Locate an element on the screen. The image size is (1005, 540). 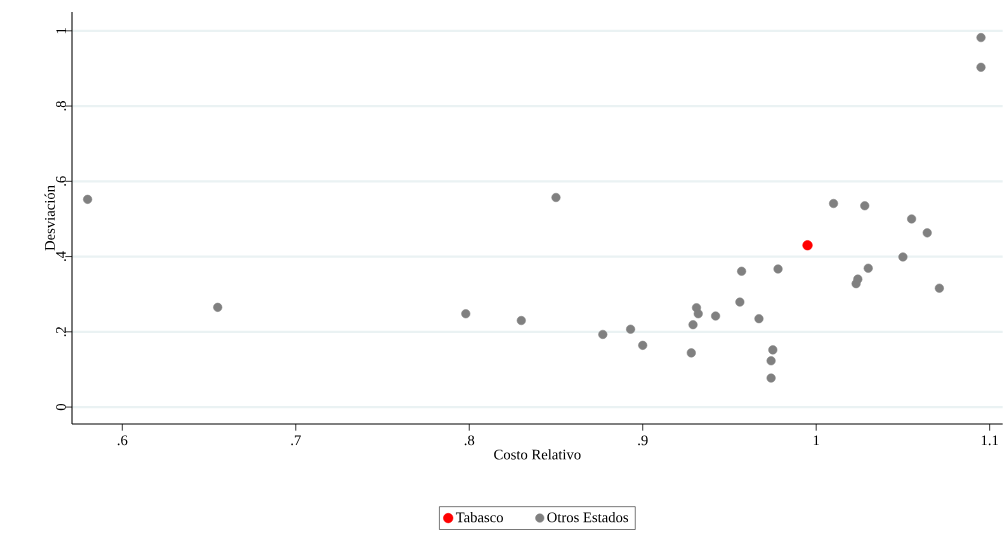
legend-label: Tabasco is located at coordinates (479, 517).